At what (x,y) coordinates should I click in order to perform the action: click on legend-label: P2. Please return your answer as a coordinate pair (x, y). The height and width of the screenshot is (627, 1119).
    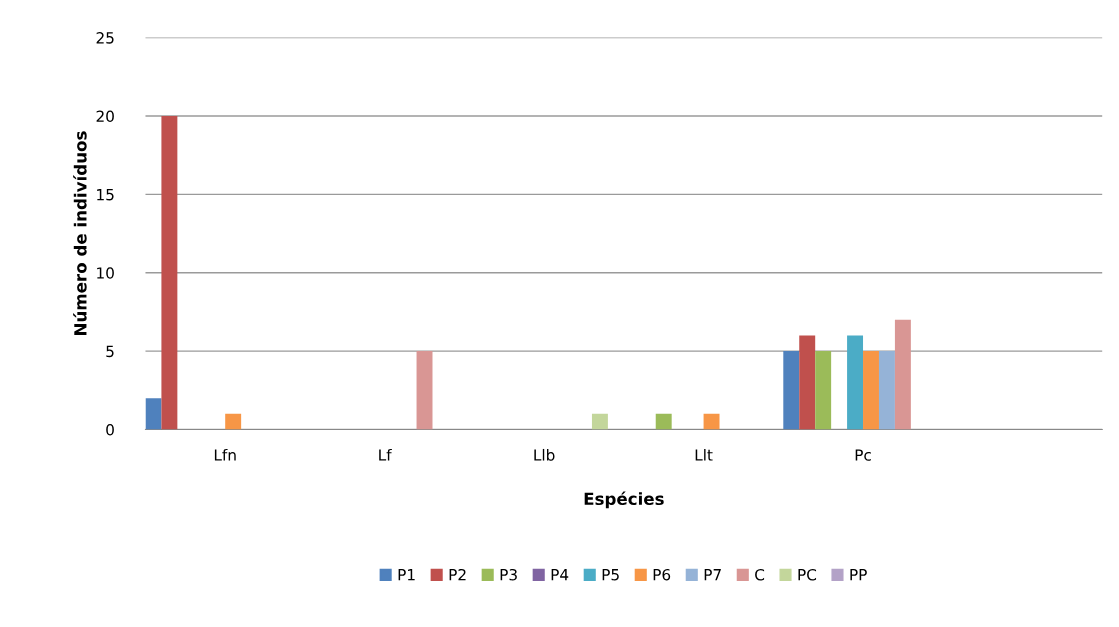
    Looking at the image, I should click on (457, 574).